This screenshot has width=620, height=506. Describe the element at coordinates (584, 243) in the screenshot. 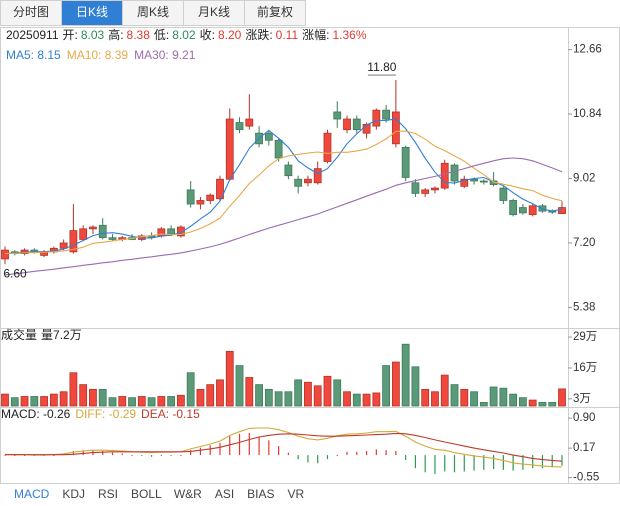

I see `y-tick-label: 7.20` at that location.